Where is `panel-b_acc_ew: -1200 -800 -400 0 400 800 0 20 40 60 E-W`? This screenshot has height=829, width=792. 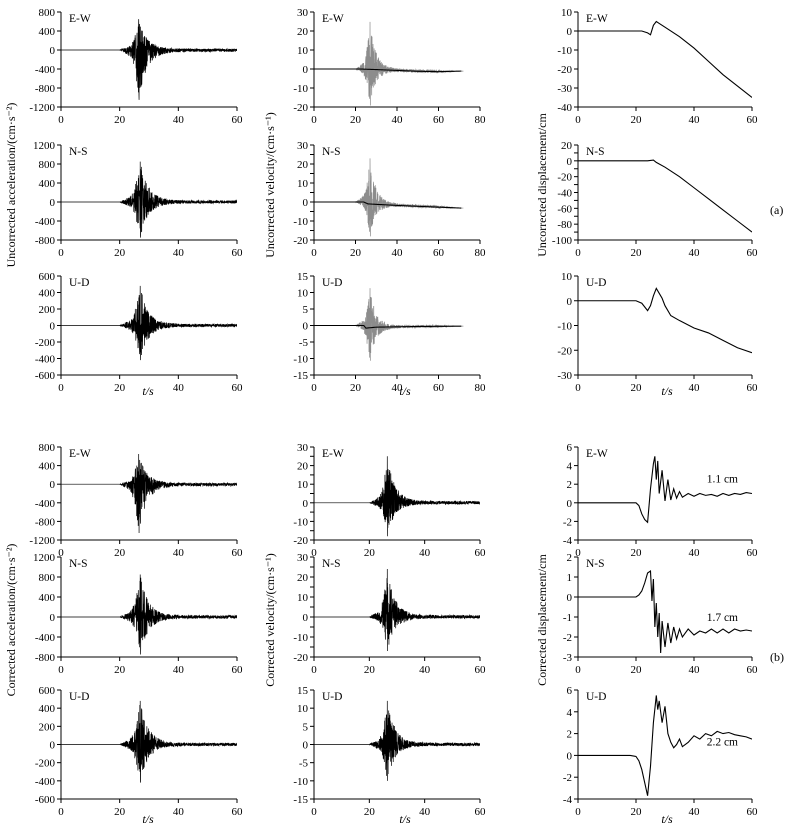 panel-b_acc_ew: -1200 -800 -400 0 400 800 0 20 40 60 E-W is located at coordinates (136, 500).